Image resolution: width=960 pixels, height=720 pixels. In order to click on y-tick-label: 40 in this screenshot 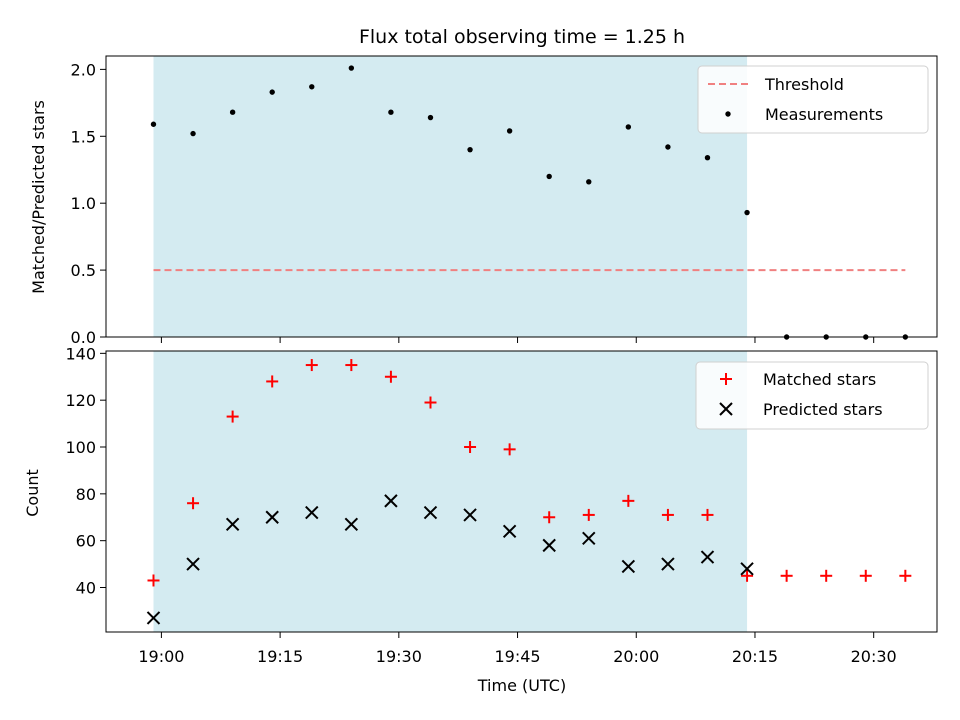, I will do `click(86, 588)`.